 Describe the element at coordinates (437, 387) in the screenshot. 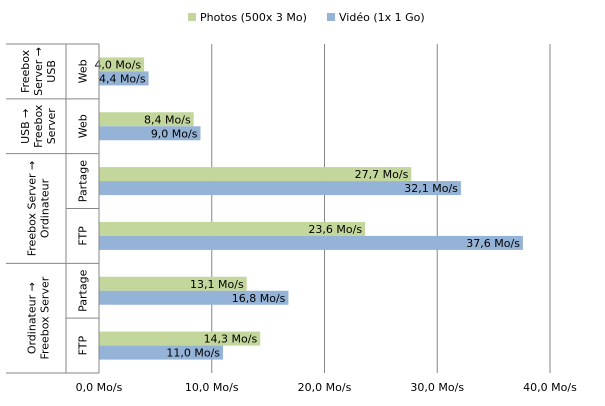

I see `x-tick-label: 30,0 Mo/s` at that location.